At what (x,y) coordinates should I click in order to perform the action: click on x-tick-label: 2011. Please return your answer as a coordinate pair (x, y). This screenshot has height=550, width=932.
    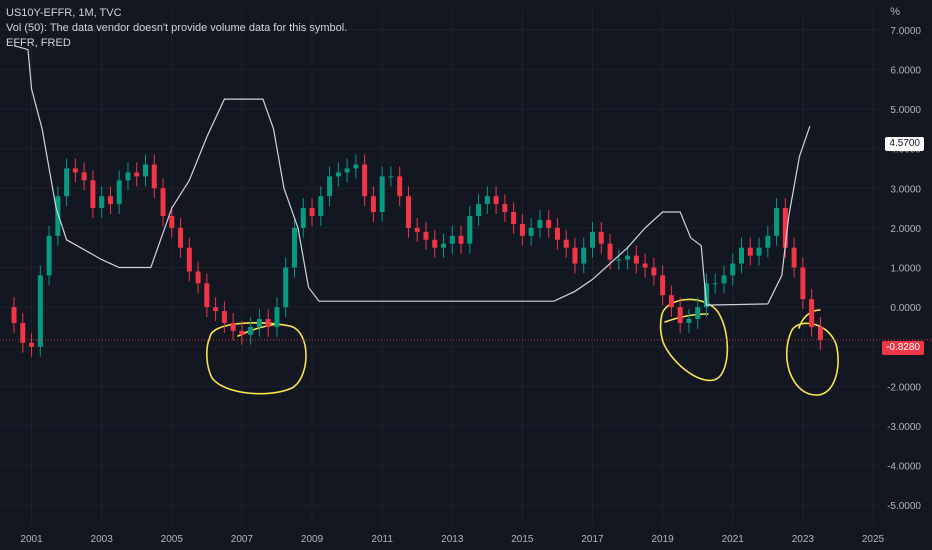
    Looking at the image, I should click on (382, 539).